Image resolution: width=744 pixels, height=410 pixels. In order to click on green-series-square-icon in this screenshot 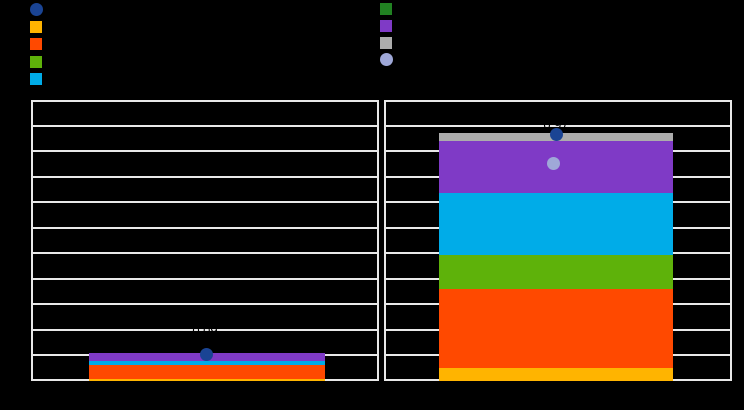, I will do `click(36, 61)`.